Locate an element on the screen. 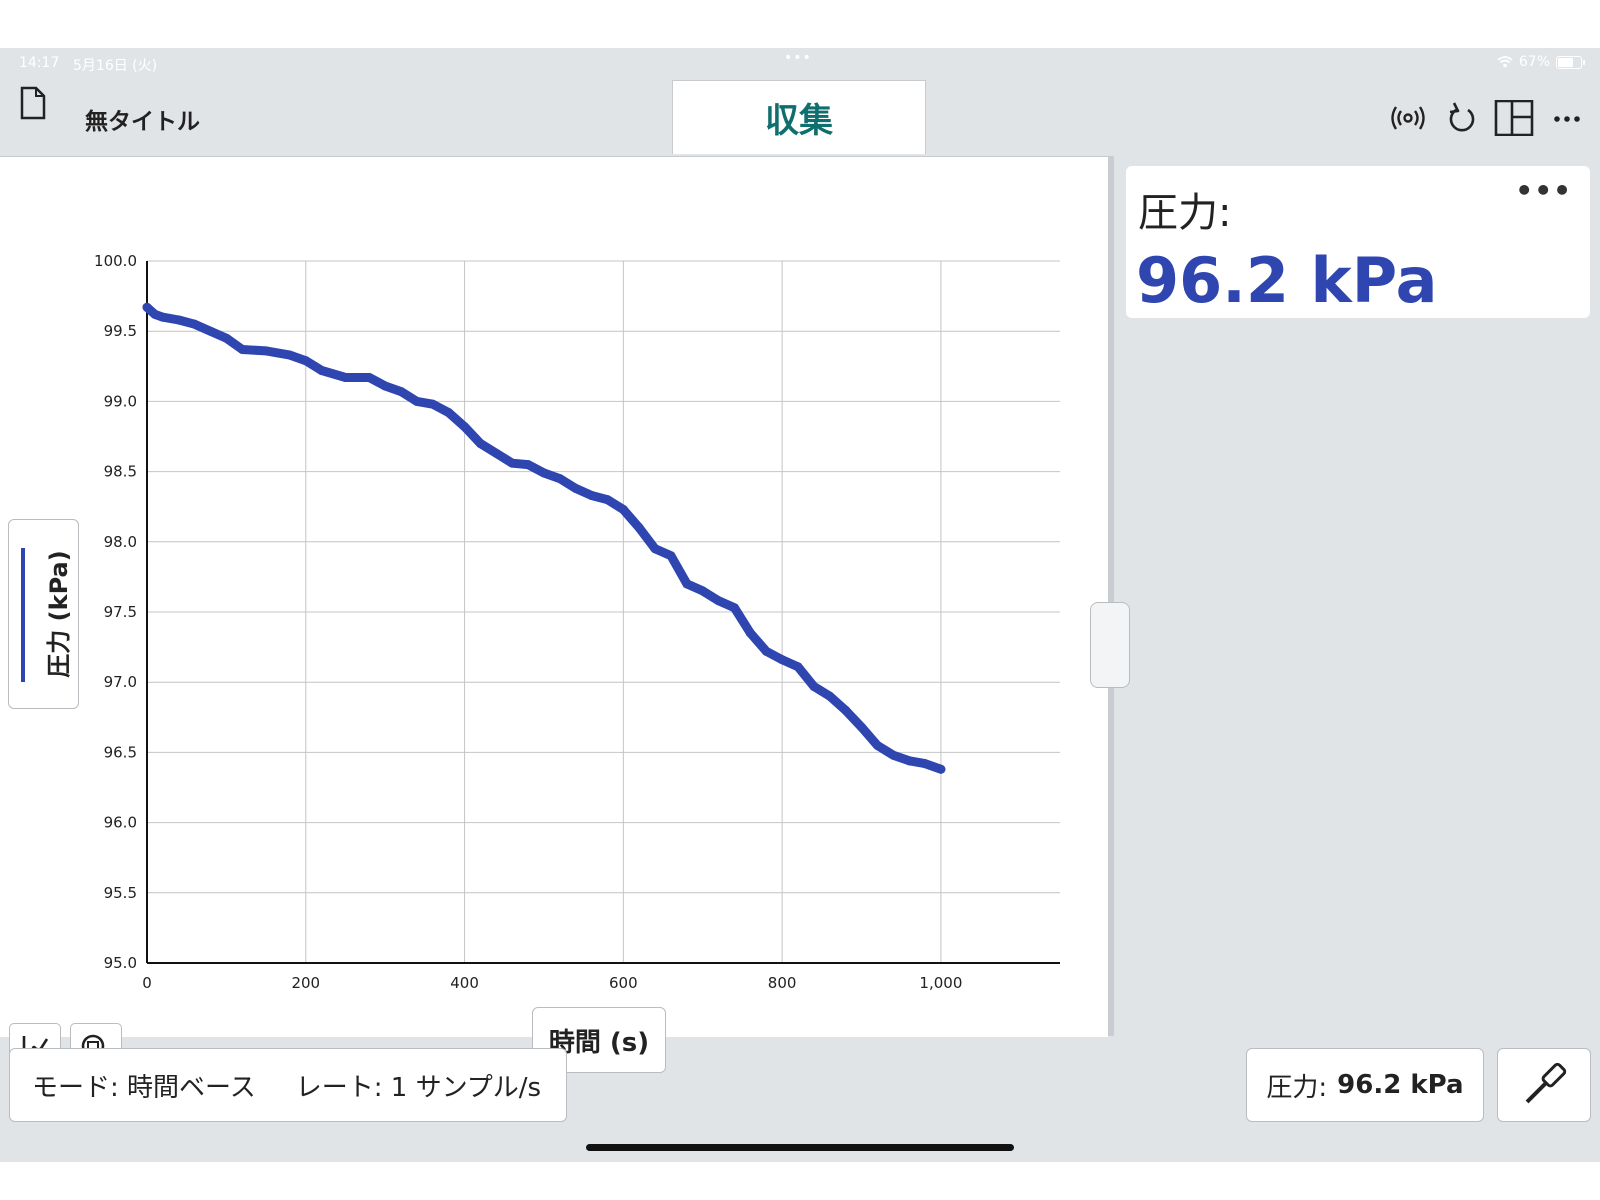 This screenshot has width=1600, height=1200. battery-icon is located at coordinates (1570, 62).